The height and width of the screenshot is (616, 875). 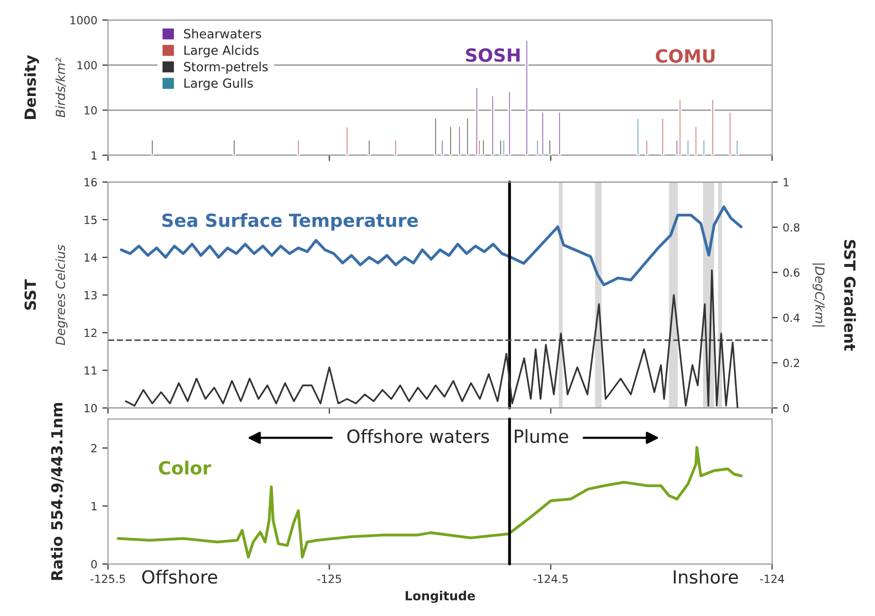 I want to click on y-tick-label: 1000, so click(x=83, y=20).